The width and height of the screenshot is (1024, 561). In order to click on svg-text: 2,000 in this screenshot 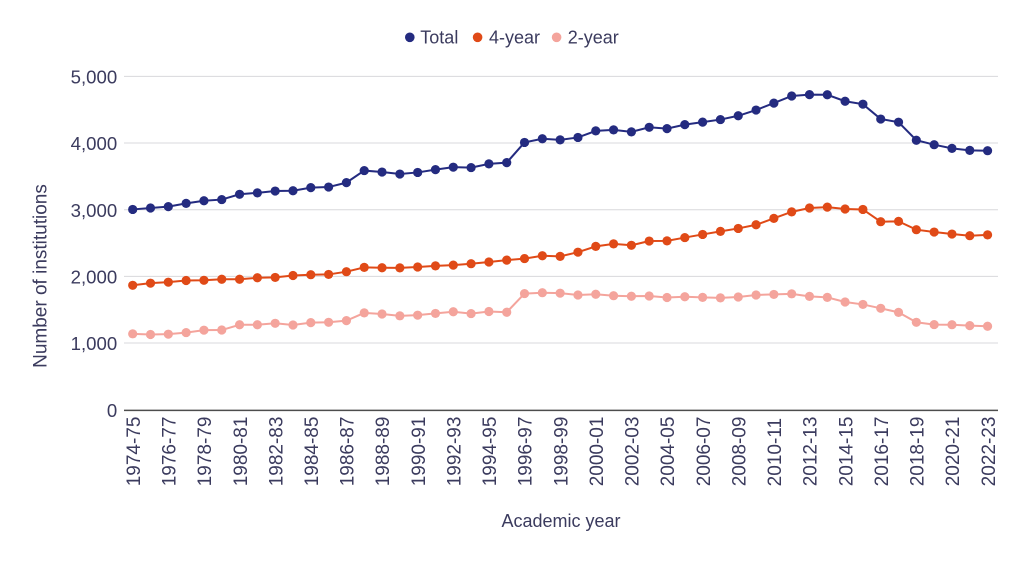, I will do `click(94, 277)`.